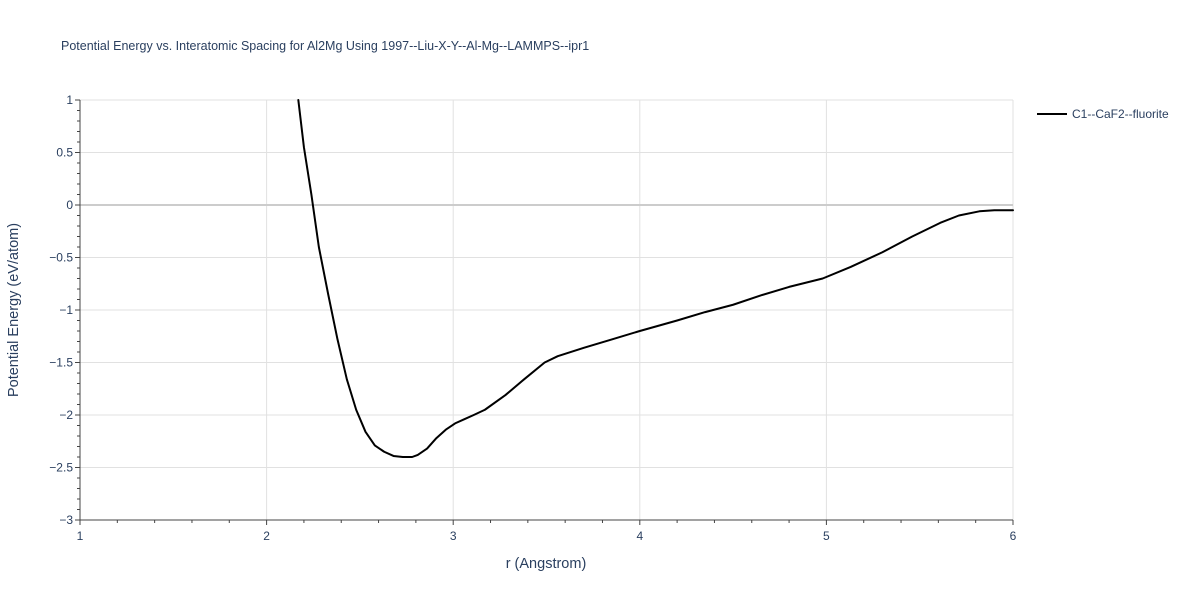  Describe the element at coordinates (61, 363) in the screenshot. I see `y-tick-label: −1.5` at that location.